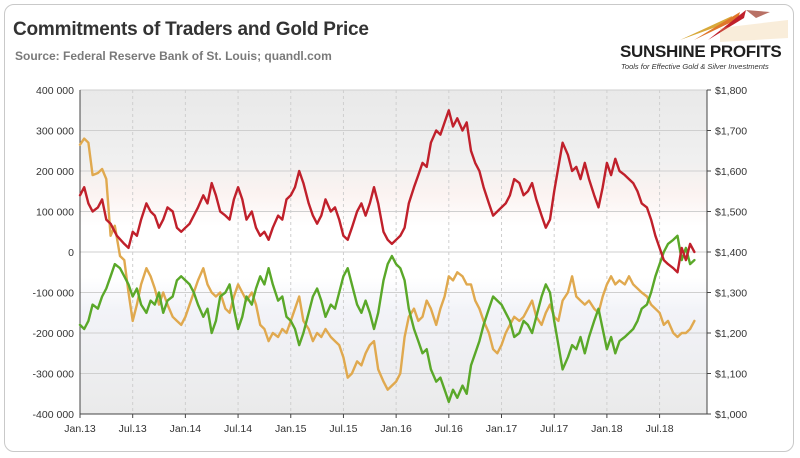 This screenshot has height=458, width=800. I want to click on x-tick-label: Jan.18, so click(607, 429).